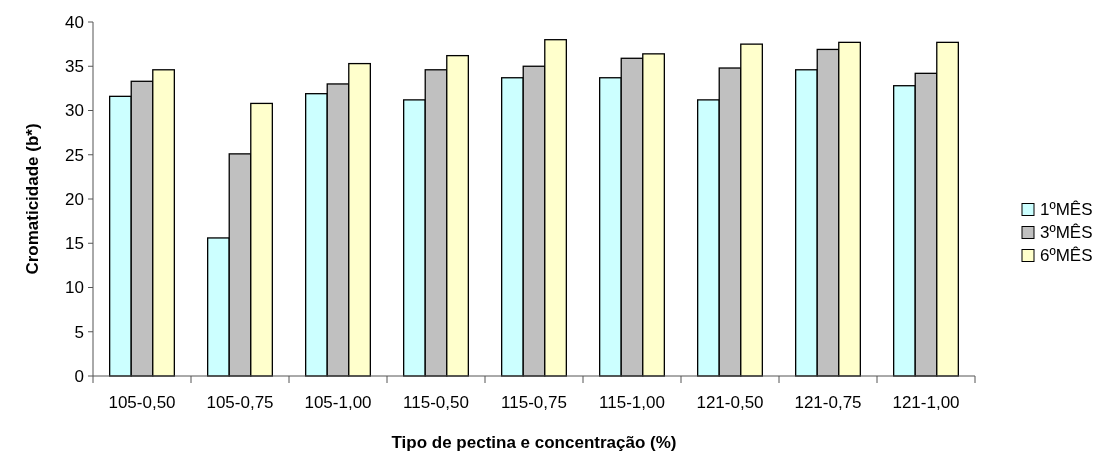  What do you see at coordinates (828, 402) in the screenshot?
I see `x-tick-label: 121-0,75` at bounding box center [828, 402].